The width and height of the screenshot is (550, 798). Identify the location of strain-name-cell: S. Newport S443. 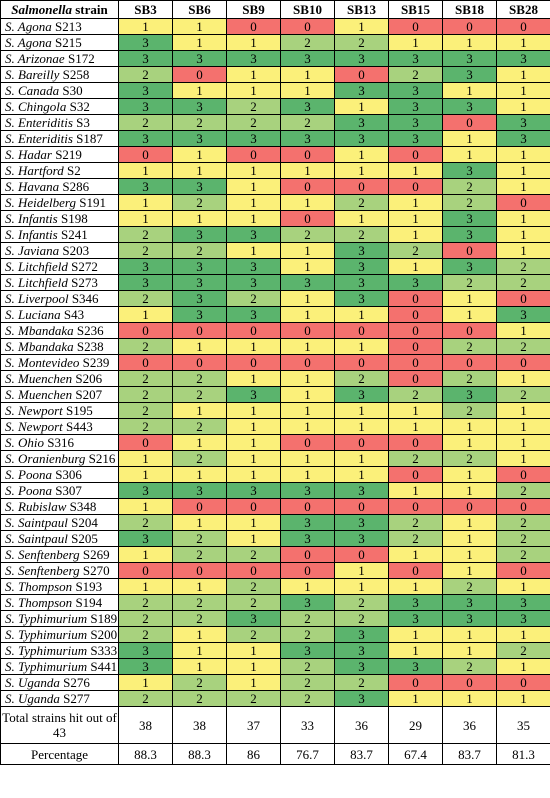
(59, 426).